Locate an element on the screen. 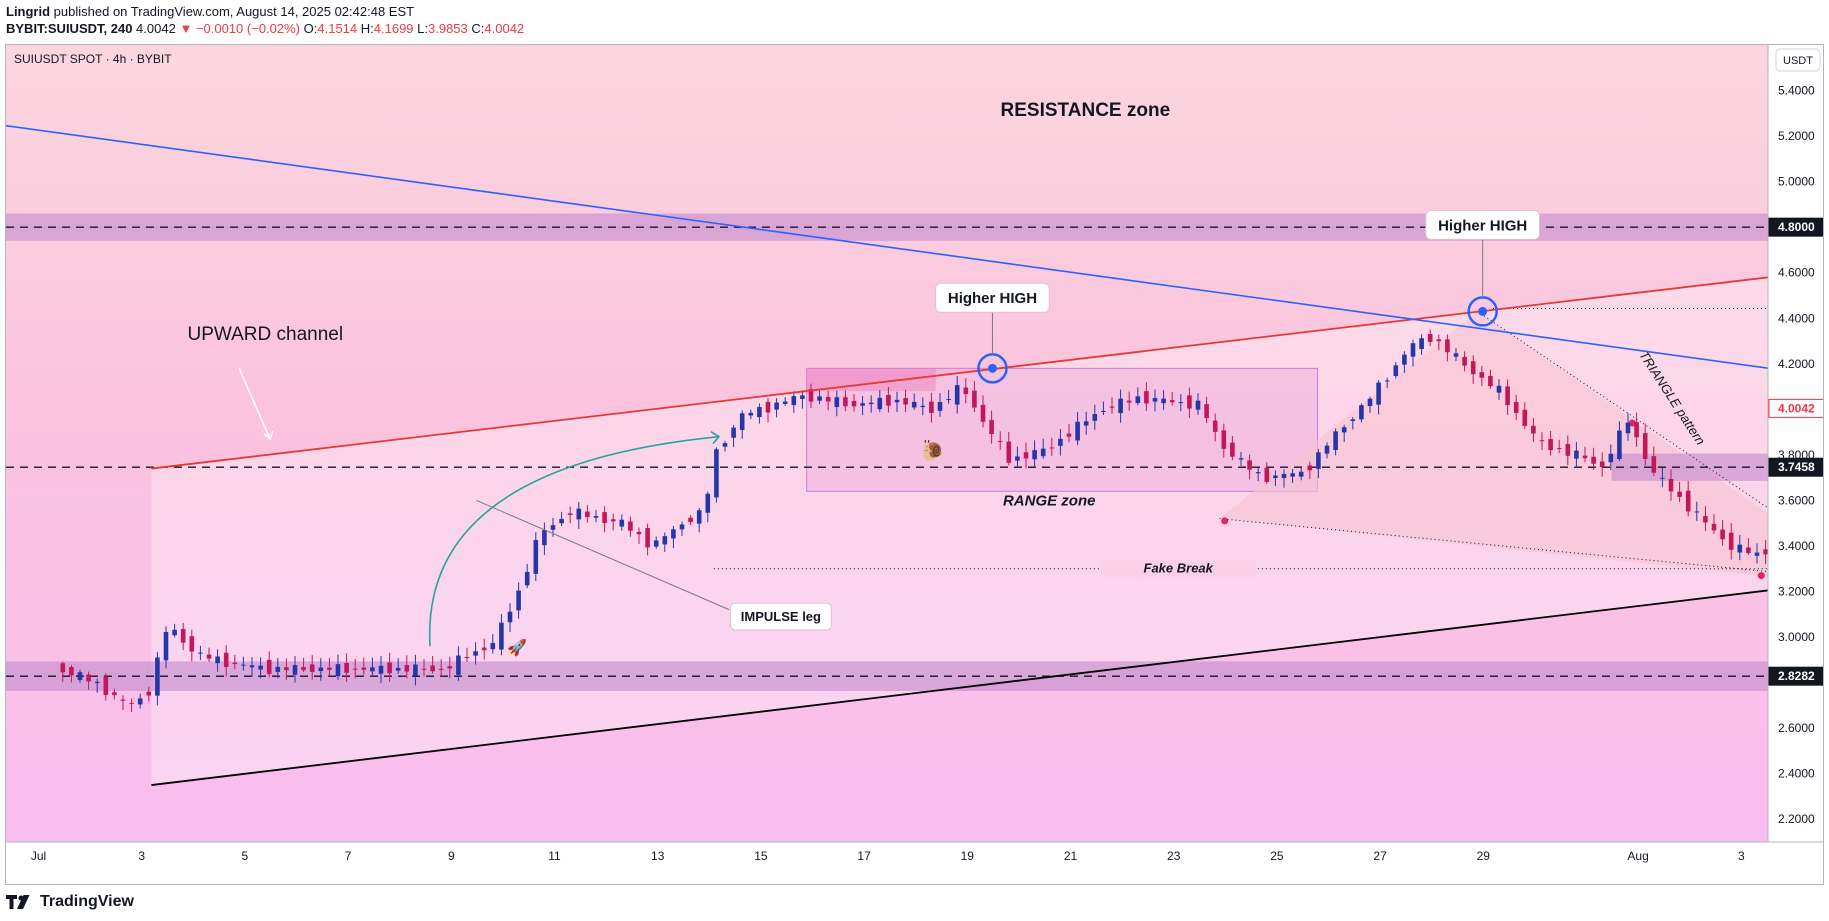 The height and width of the screenshot is (921, 1829). higher-high-2-label-box is located at coordinates (1483, 224).